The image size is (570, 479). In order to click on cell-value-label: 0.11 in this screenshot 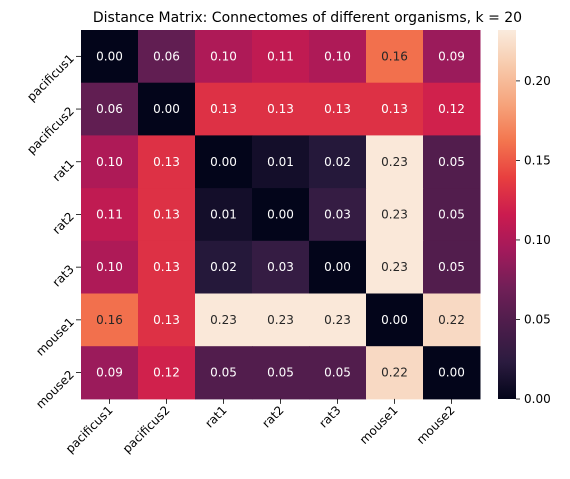, I will do `click(109, 214)`.